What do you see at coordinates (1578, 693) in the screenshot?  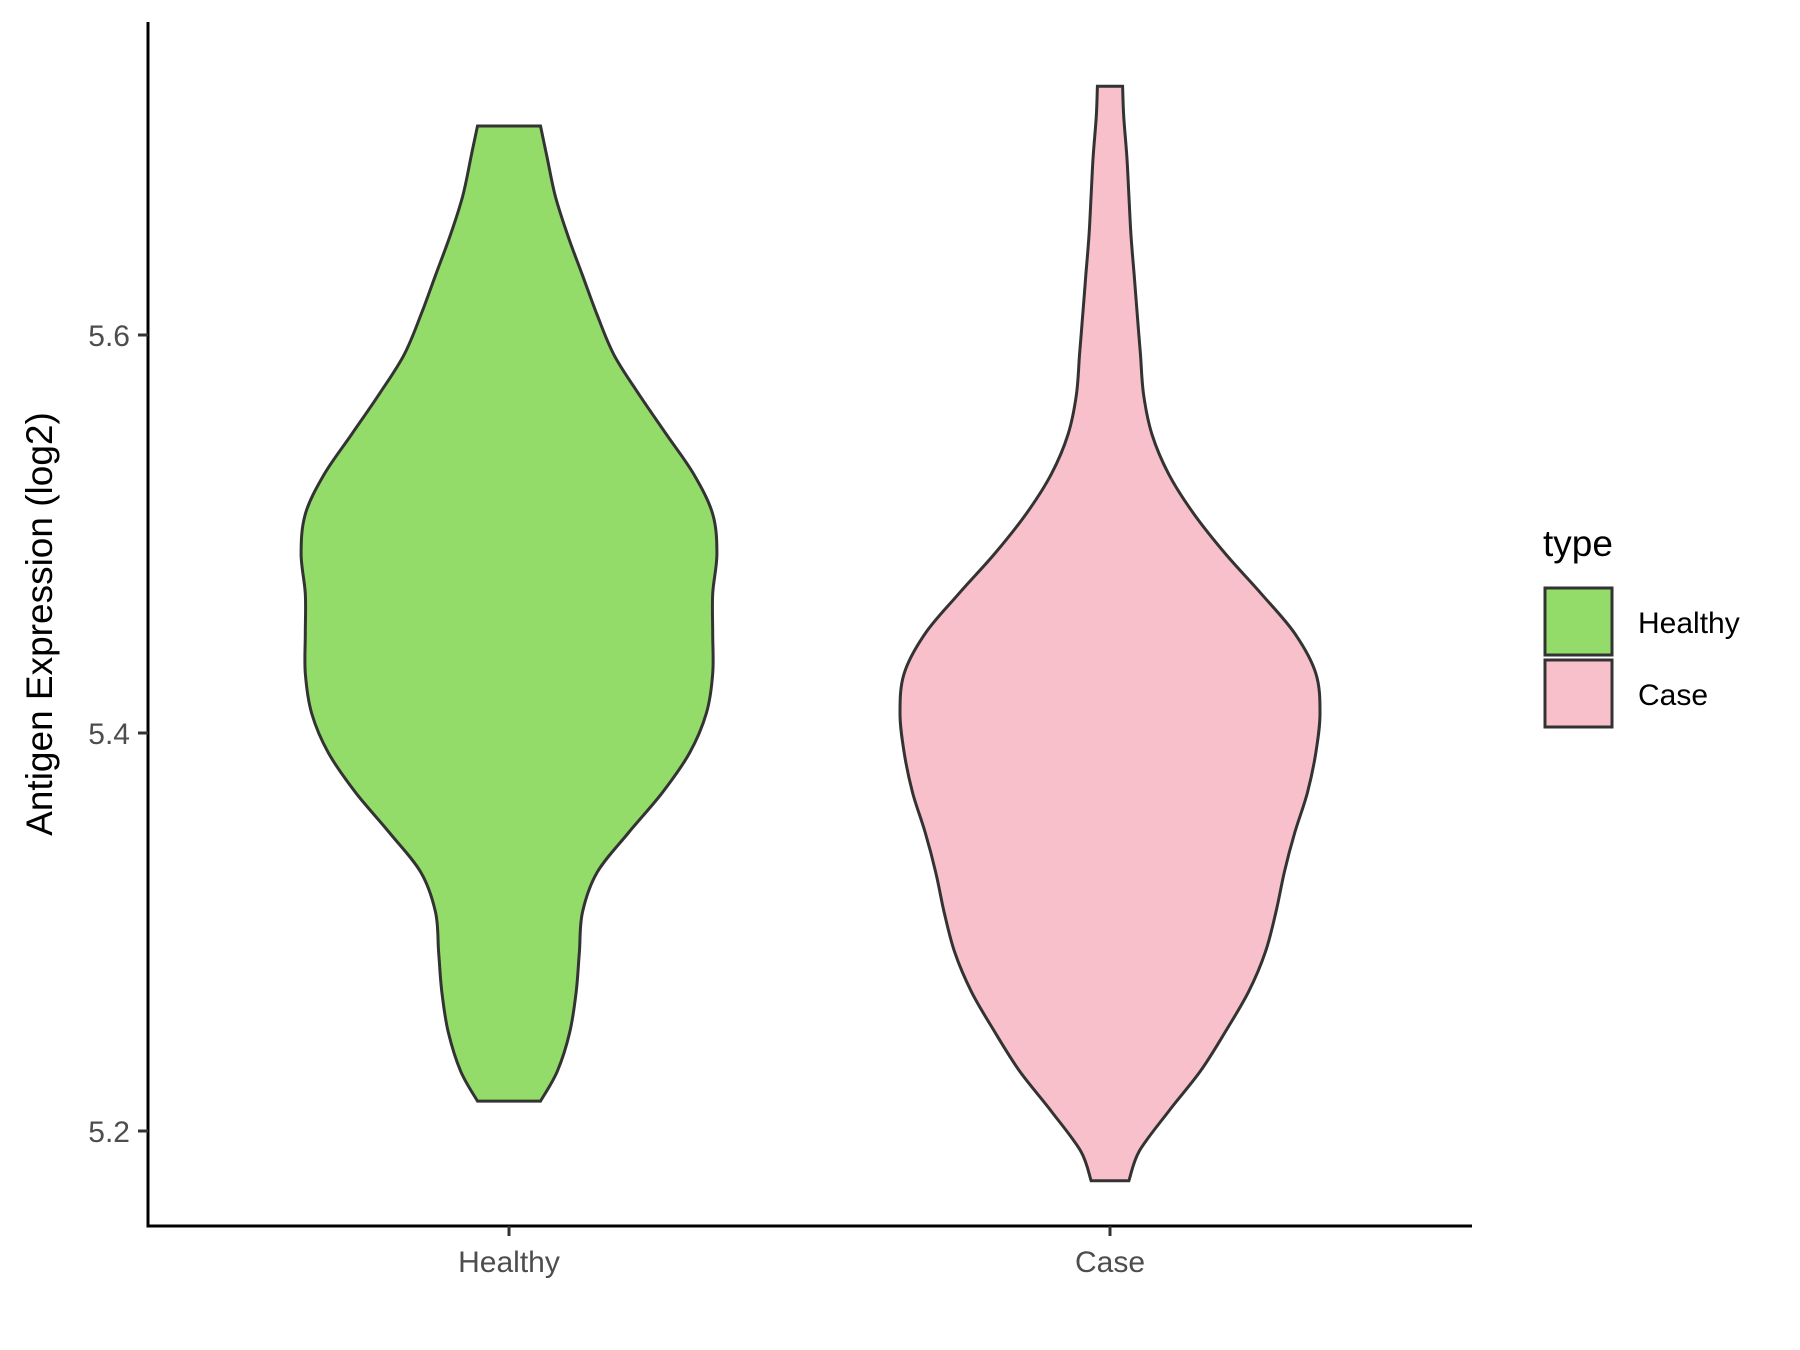 I see `legend-swatch-case` at bounding box center [1578, 693].